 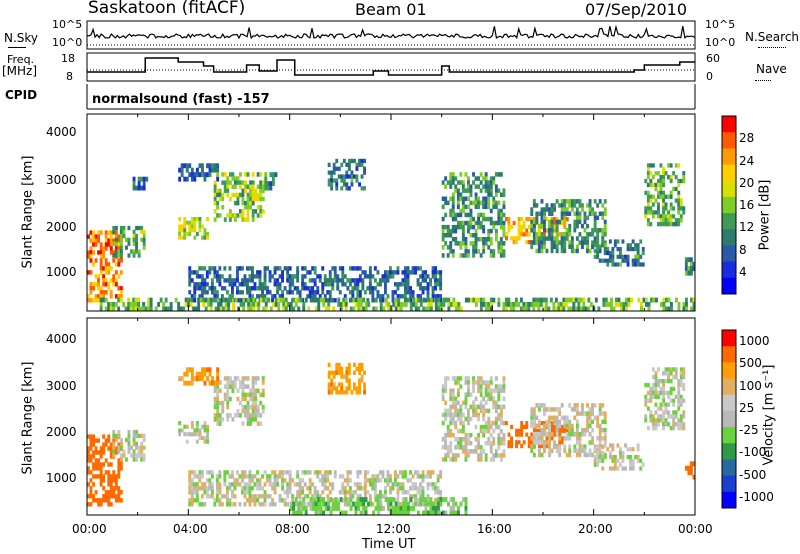 I want to click on date-title: 07/Sep/2010, so click(x=636, y=9).